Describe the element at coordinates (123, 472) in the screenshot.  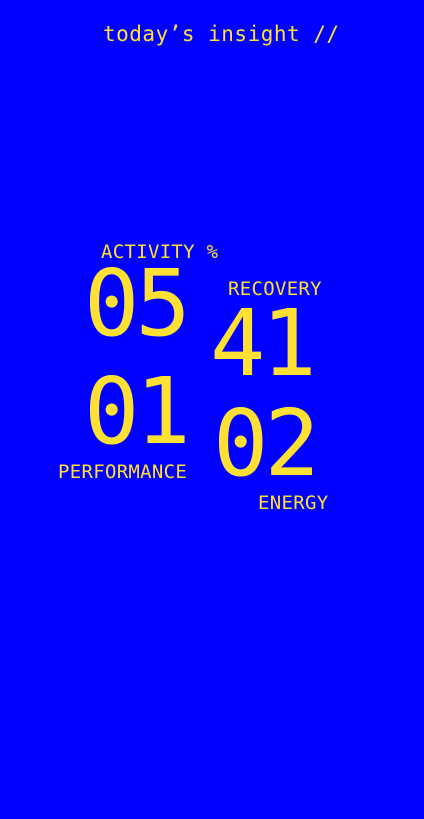
I see `performance-label: PERFORMANCE` at that location.